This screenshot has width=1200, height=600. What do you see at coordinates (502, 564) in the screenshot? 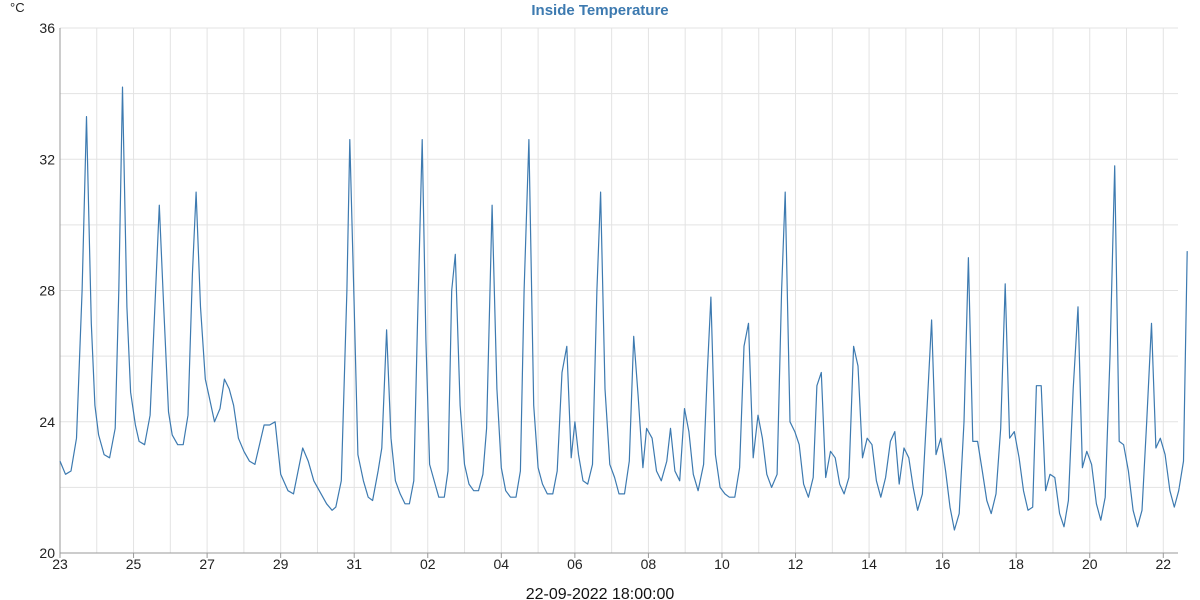
I see `x-tick-label: 04` at bounding box center [502, 564].